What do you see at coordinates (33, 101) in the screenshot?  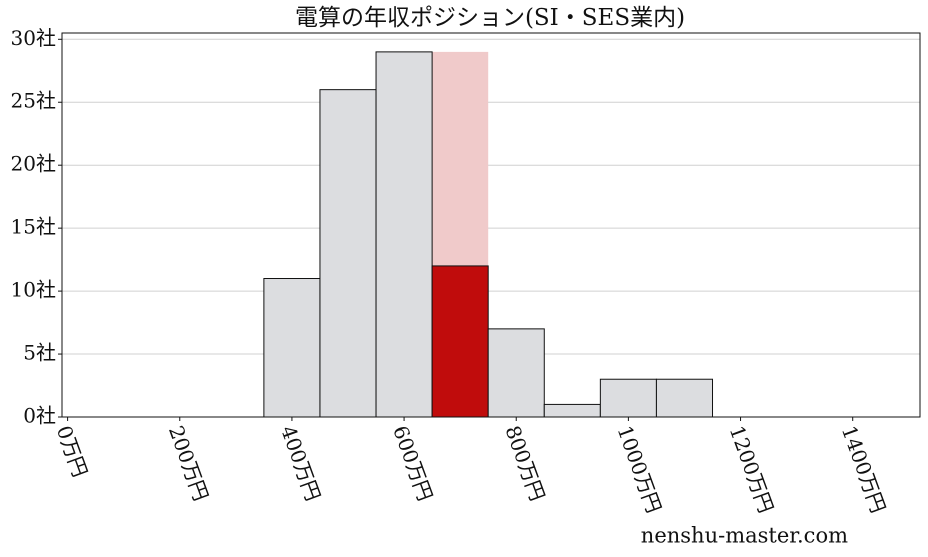 I see `y-tick-label: 25社` at bounding box center [33, 101].